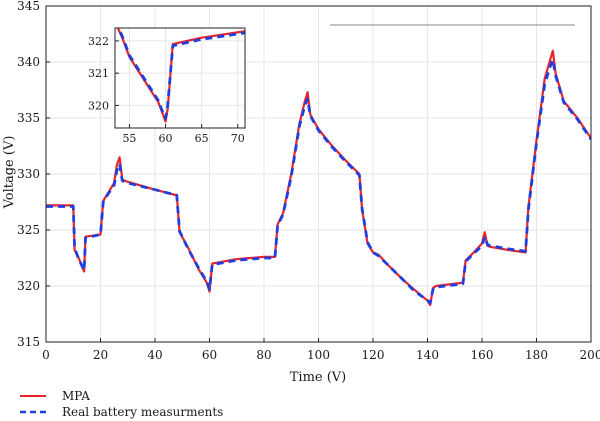  I want to click on main-y-tick-label: 340, so click(28, 62).